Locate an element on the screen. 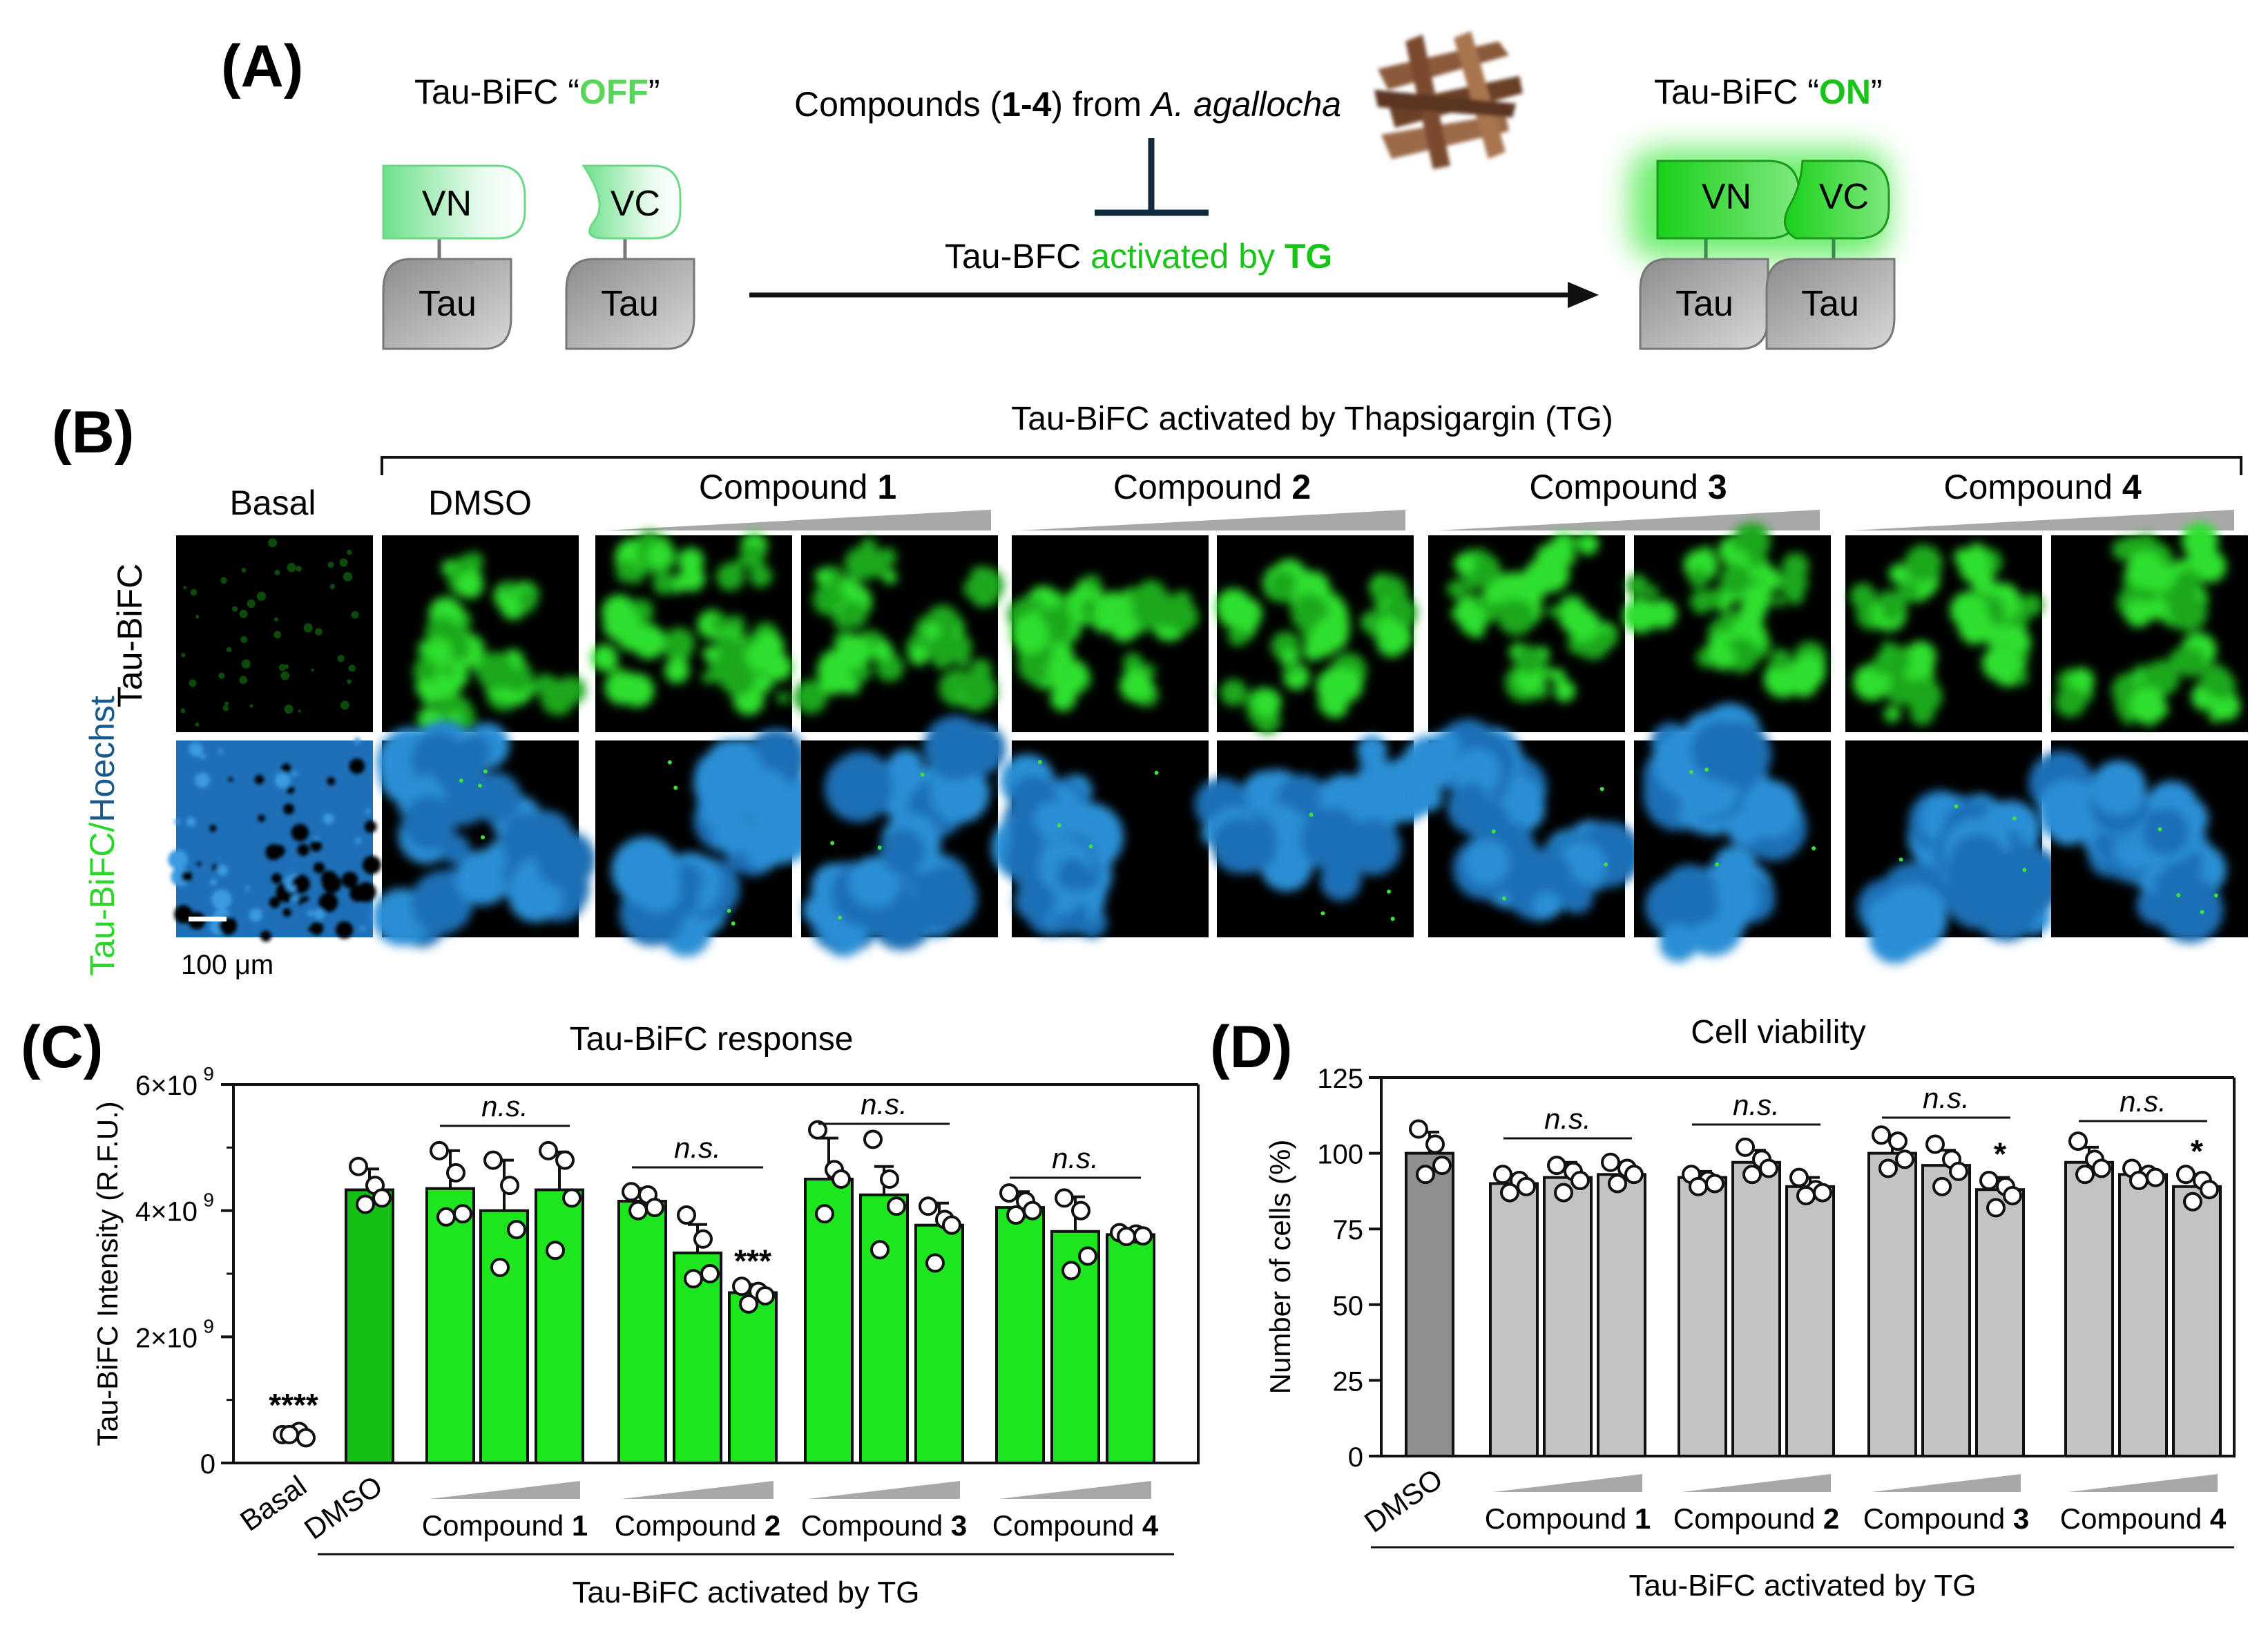 The image size is (2268, 1626). group-label: Compound 1 is located at coordinates (1568, 1519).